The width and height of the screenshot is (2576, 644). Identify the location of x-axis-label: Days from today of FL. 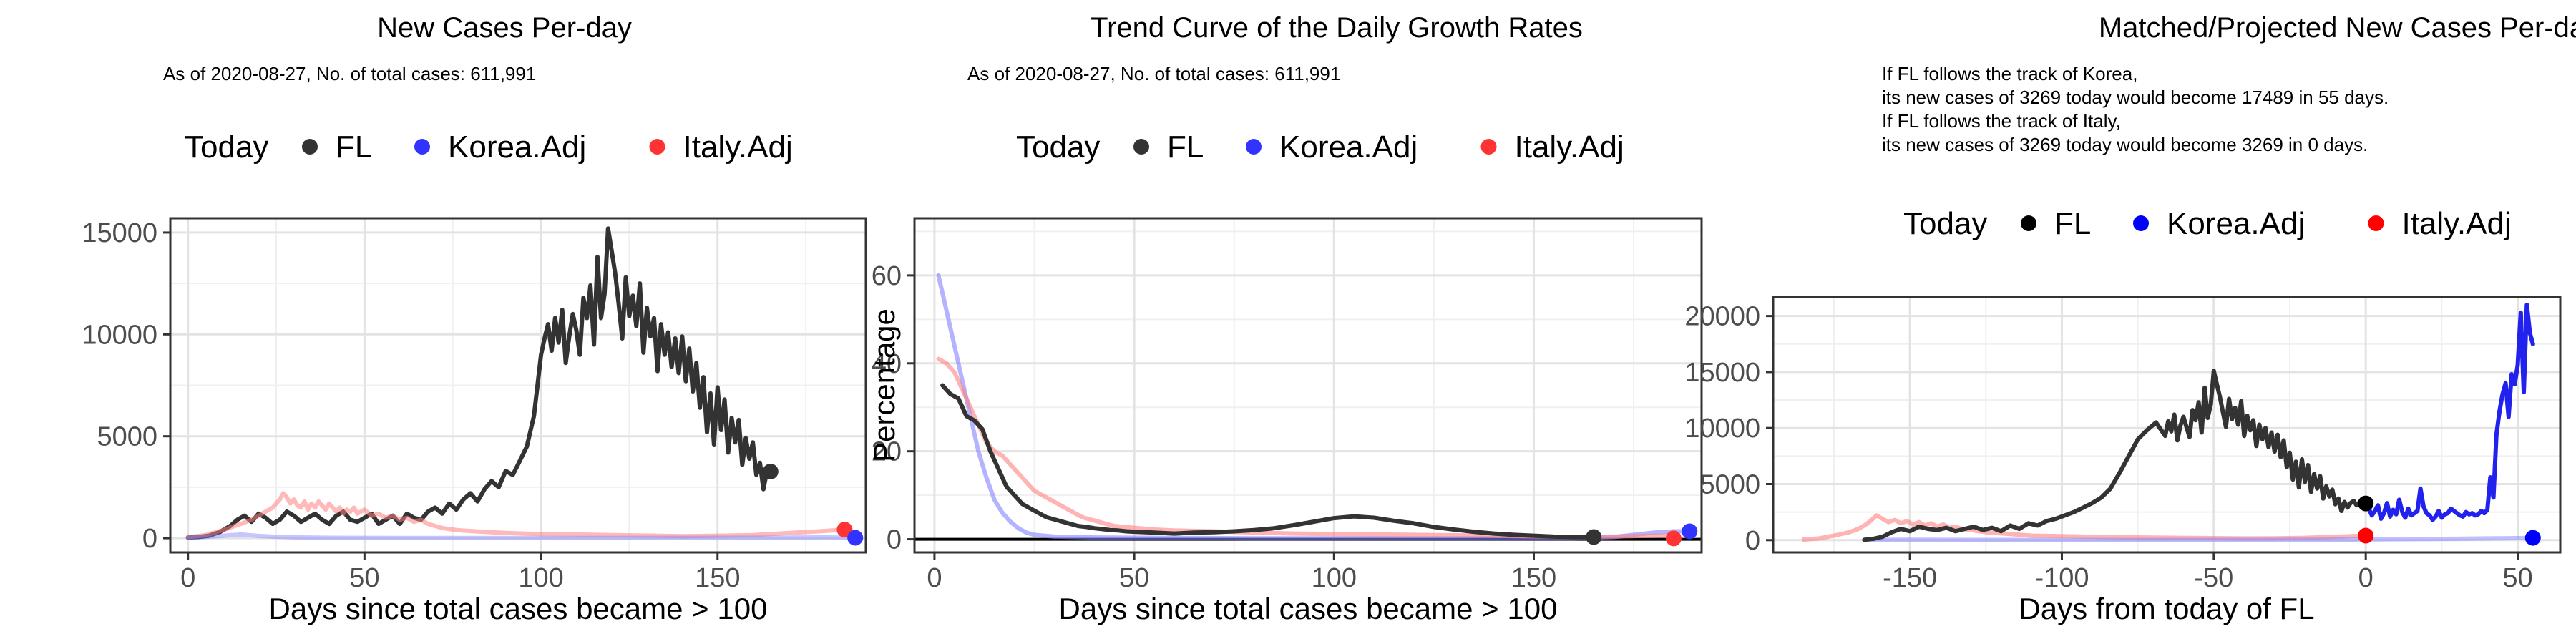
(2166, 608).